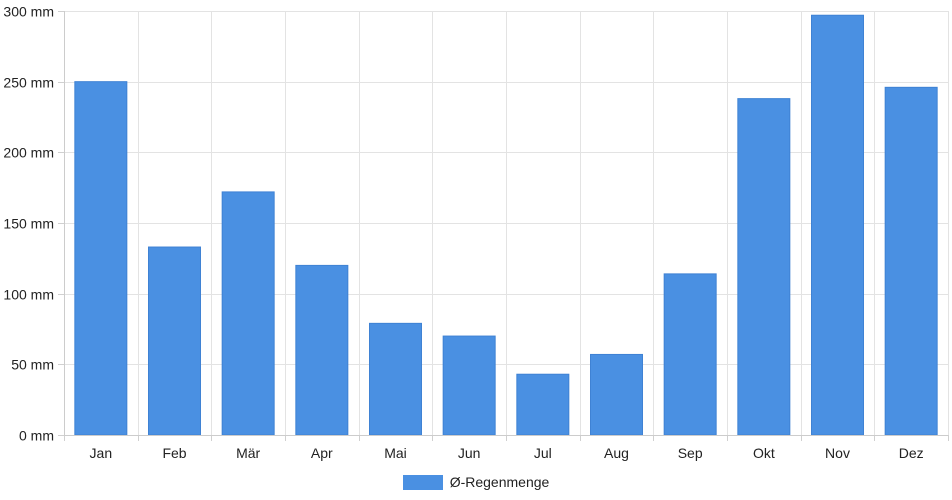 This screenshot has height=500, width=952. I want to click on y-tick-label: 200 mm, so click(28, 153).